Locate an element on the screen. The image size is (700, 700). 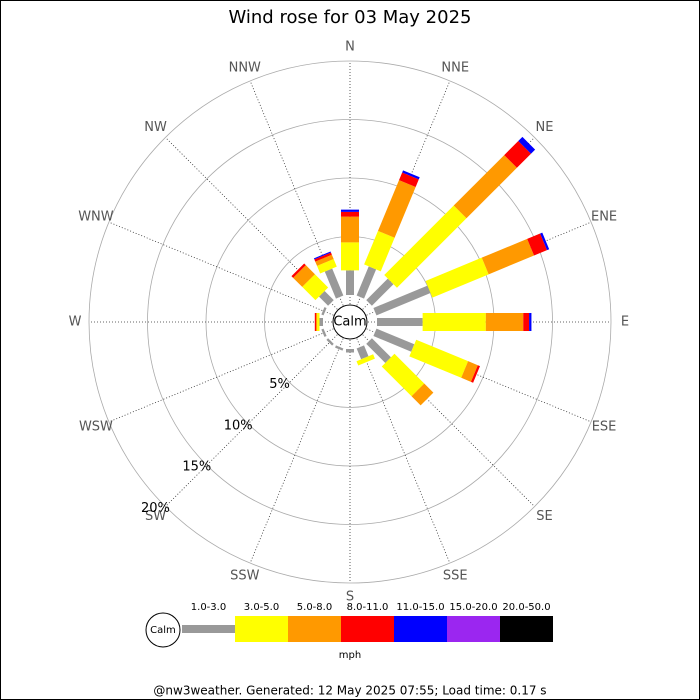
legend-calm-label: Calm is located at coordinates (163, 630).